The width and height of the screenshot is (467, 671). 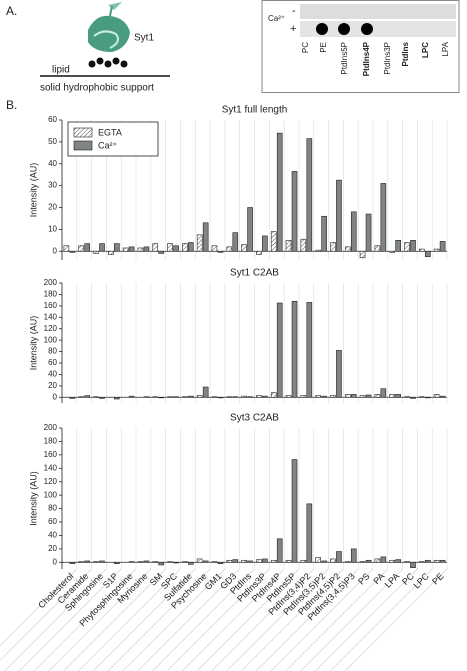 I want to click on blot, so click(x=360, y=46).